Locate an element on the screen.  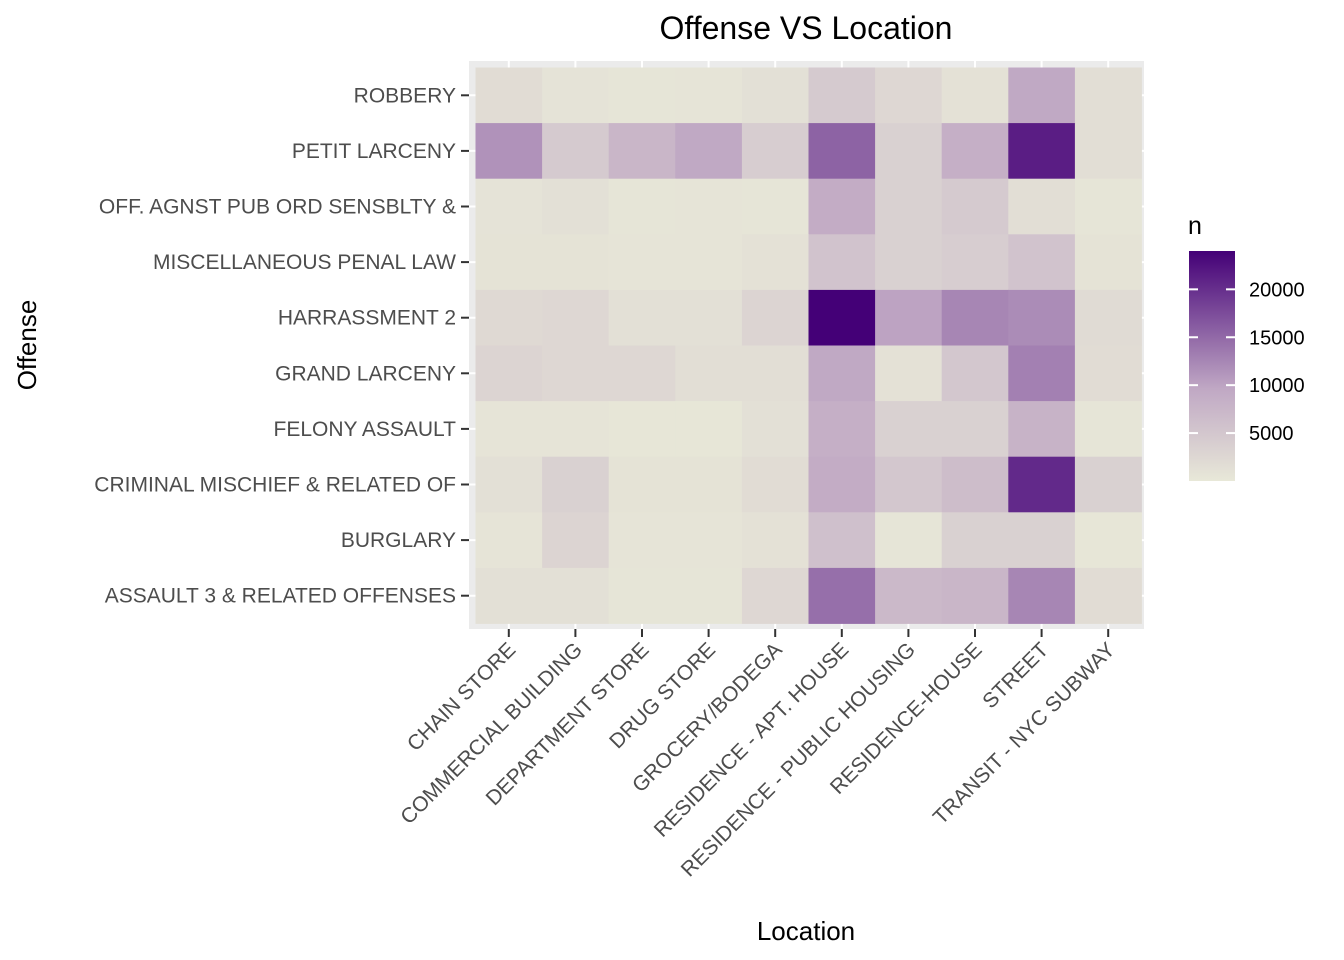
y-tick-label: GRAND LARCENY is located at coordinates (365, 373).